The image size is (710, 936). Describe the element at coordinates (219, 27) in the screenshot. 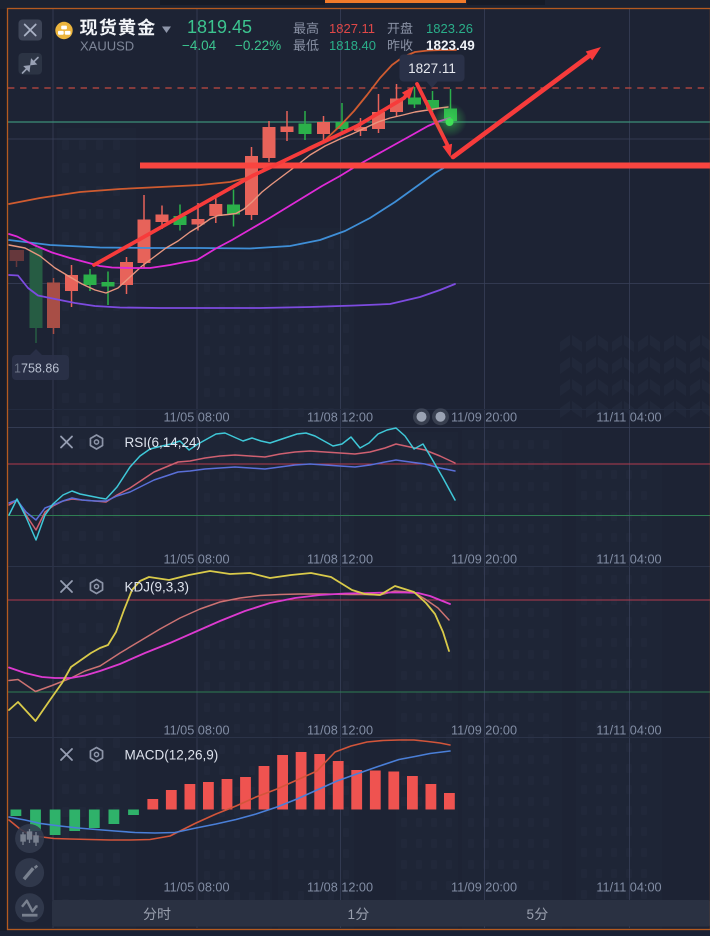

I see `svg-text: 1819.45` at that location.